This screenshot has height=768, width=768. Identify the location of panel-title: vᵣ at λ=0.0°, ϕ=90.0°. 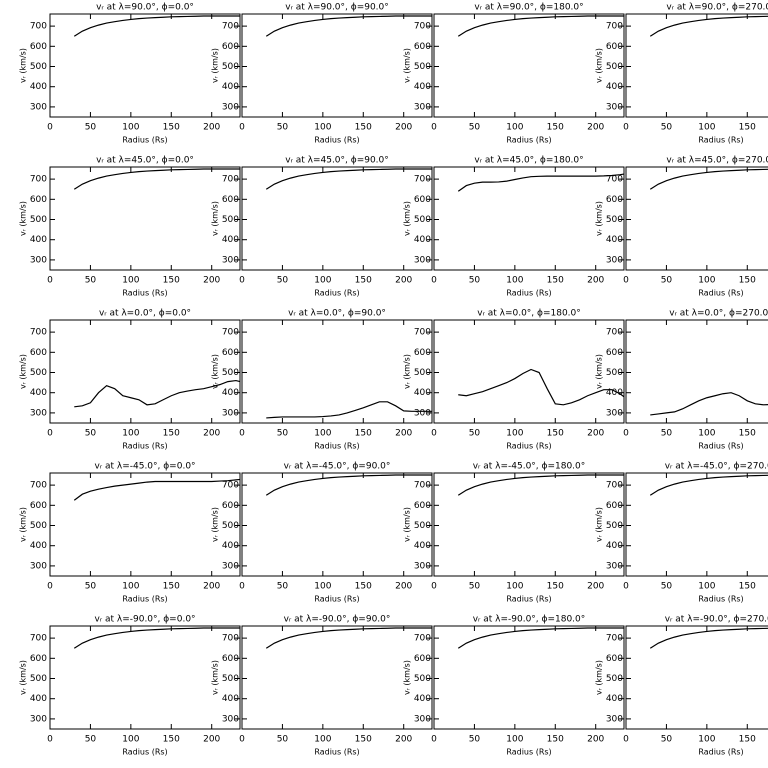
(337, 314).